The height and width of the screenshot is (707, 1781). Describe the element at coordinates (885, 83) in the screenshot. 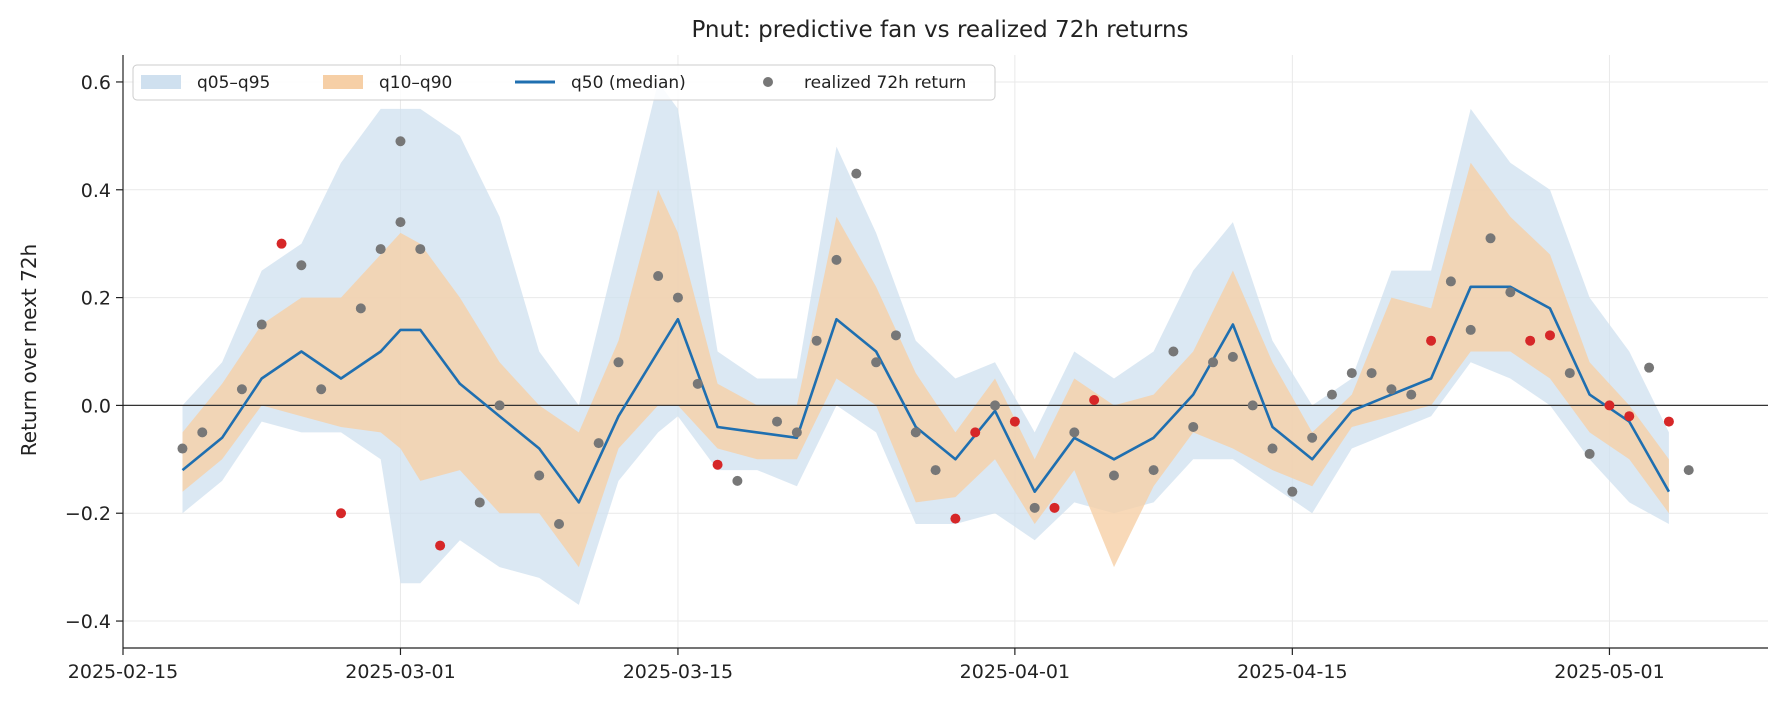

I see `legend-label: realized 72h return` at that location.